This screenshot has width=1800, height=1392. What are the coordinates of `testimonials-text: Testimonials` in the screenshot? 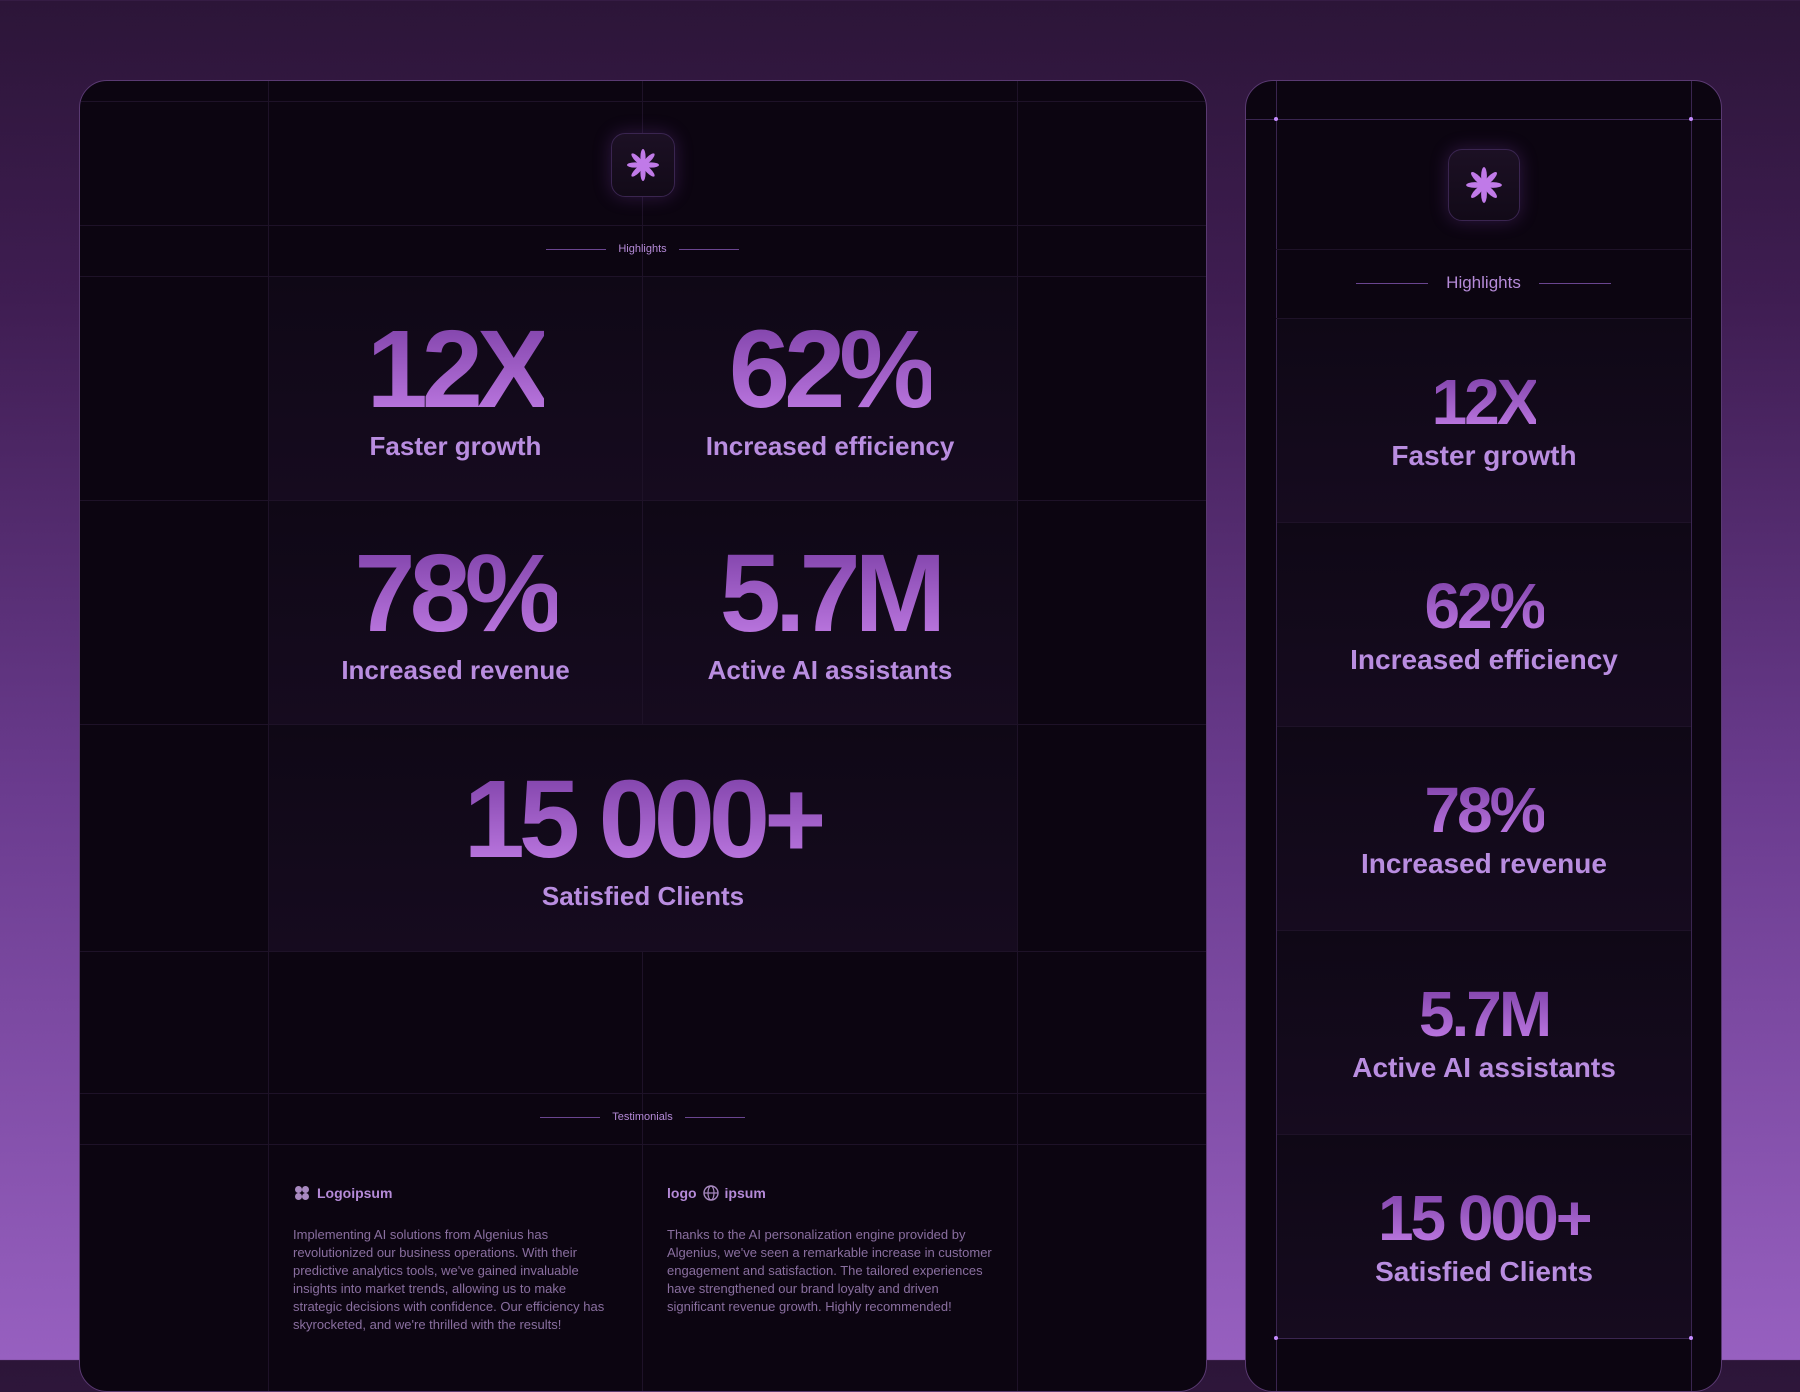 It's located at (642, 1117).